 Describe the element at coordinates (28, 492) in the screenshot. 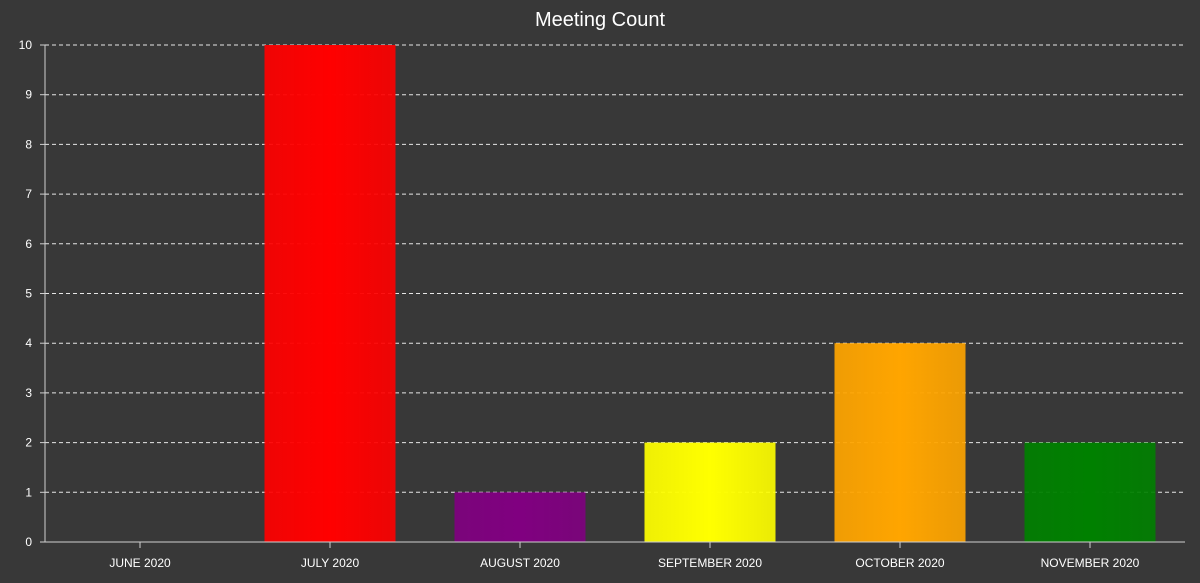

I see `y-tick-label: 1` at that location.